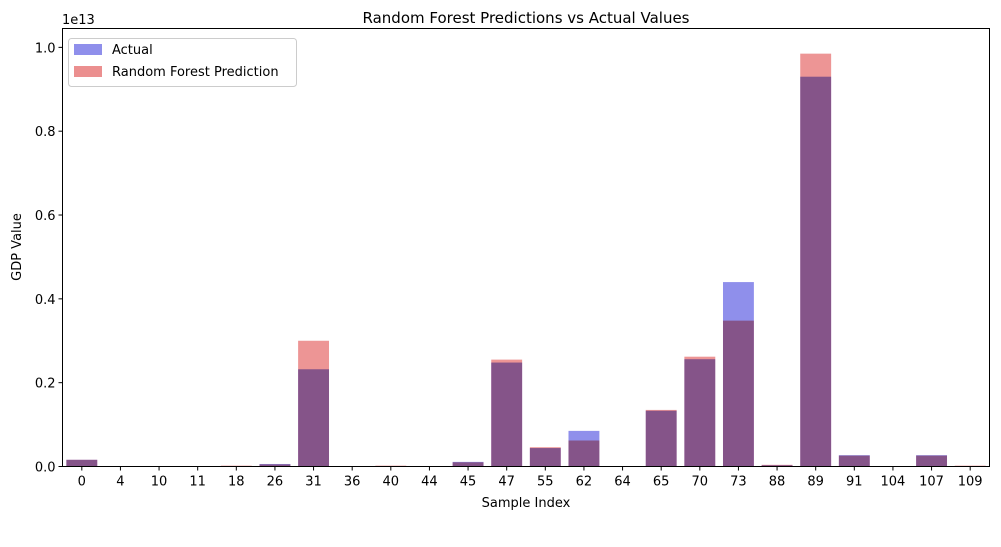  I want to click on x-tick-label: 40, so click(391, 482).